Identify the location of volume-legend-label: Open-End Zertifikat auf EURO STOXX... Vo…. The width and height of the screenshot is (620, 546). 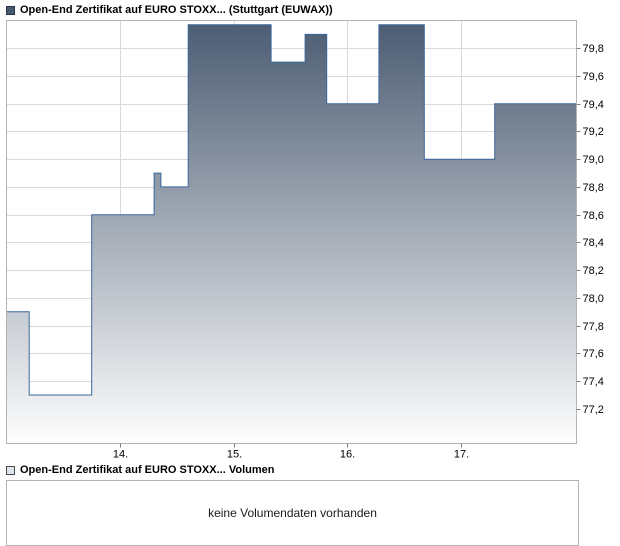
(147, 469).